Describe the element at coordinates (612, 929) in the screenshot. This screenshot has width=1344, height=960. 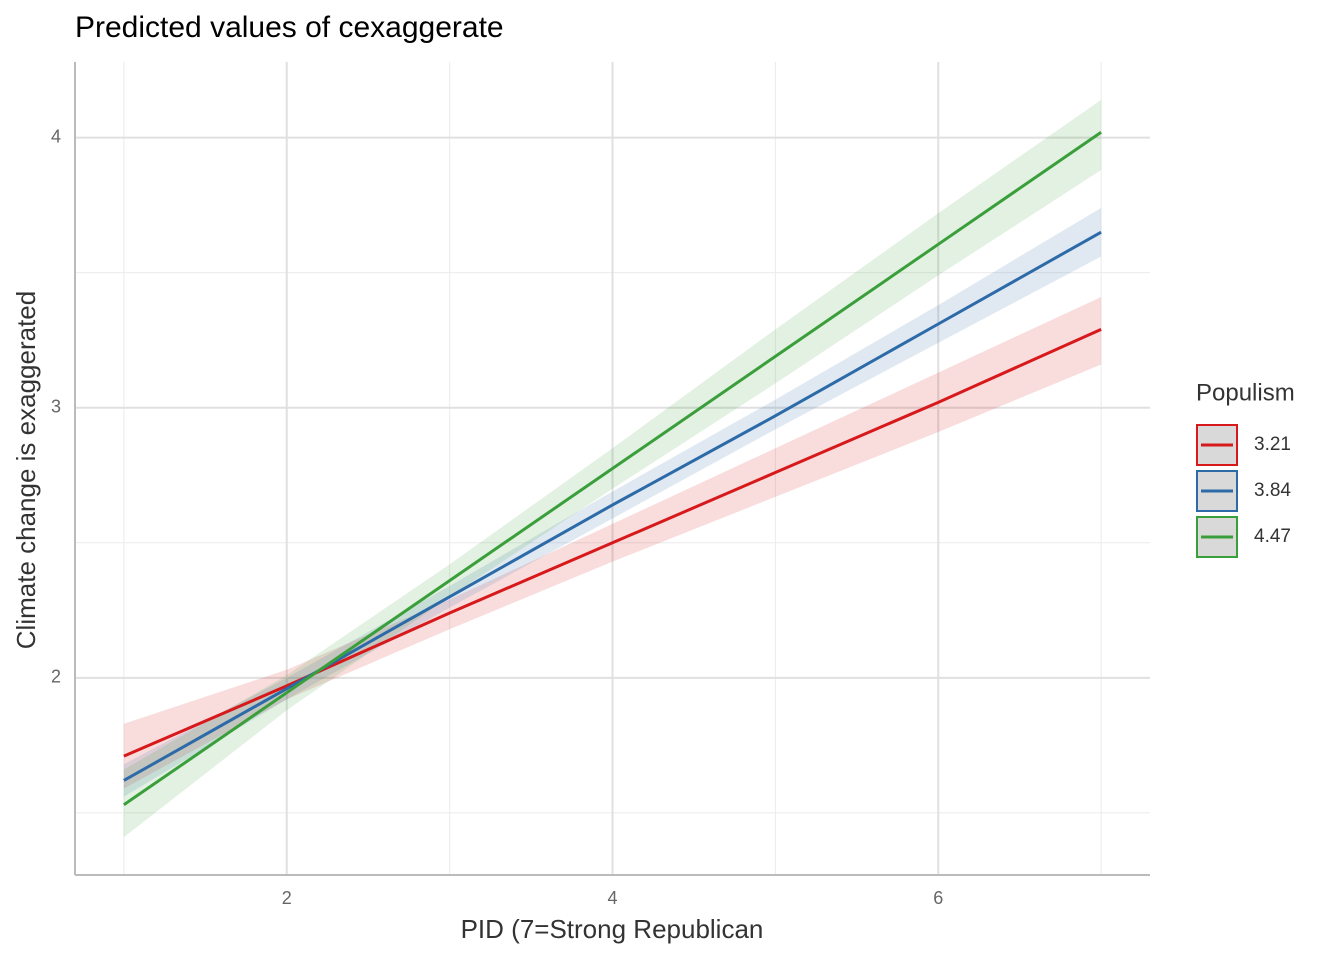
I see `x-axis-label: PID (7=Strong Republican` at that location.